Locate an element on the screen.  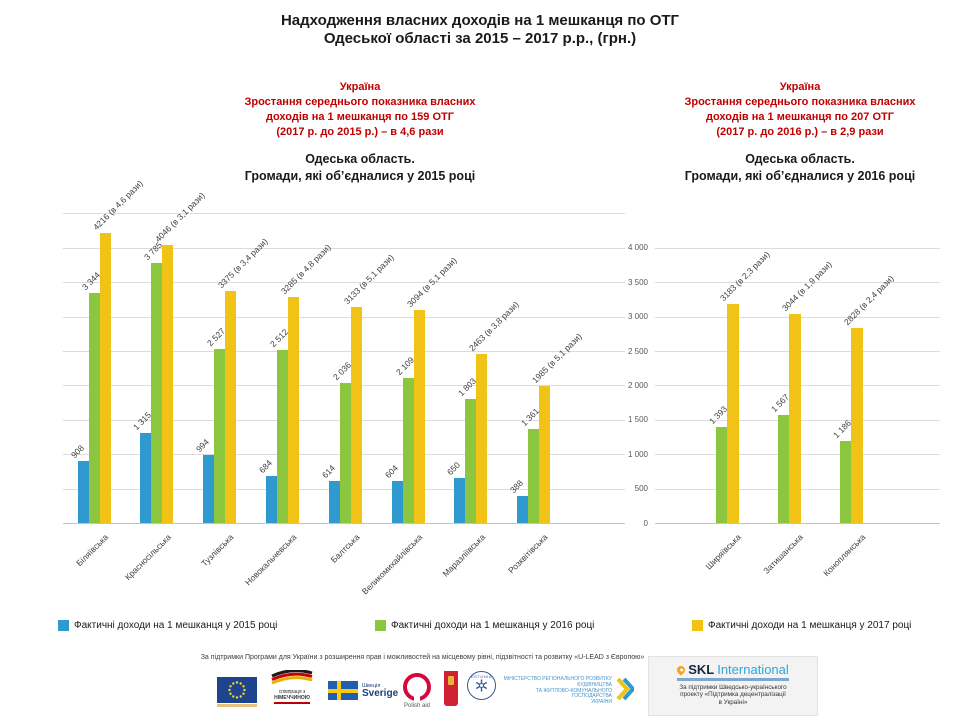
bar-value-text: 3044 (в 1,9 рази) is located at coordinates (806, 285).